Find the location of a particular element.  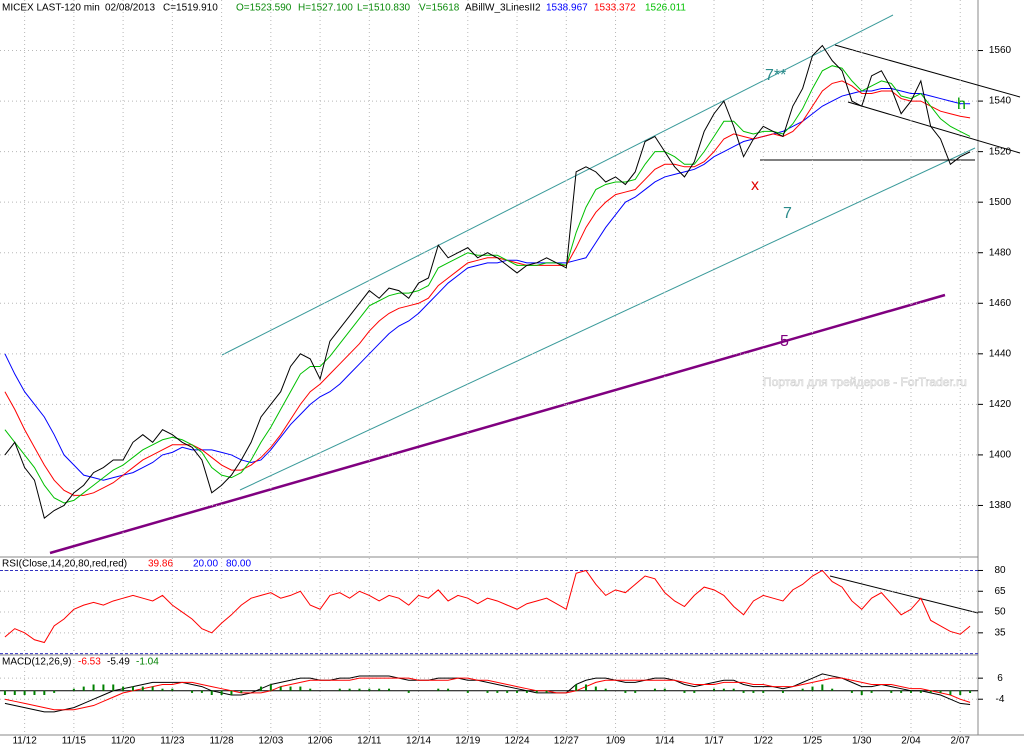

macd-title: MACD(12,26,9) is located at coordinates (36, 662).